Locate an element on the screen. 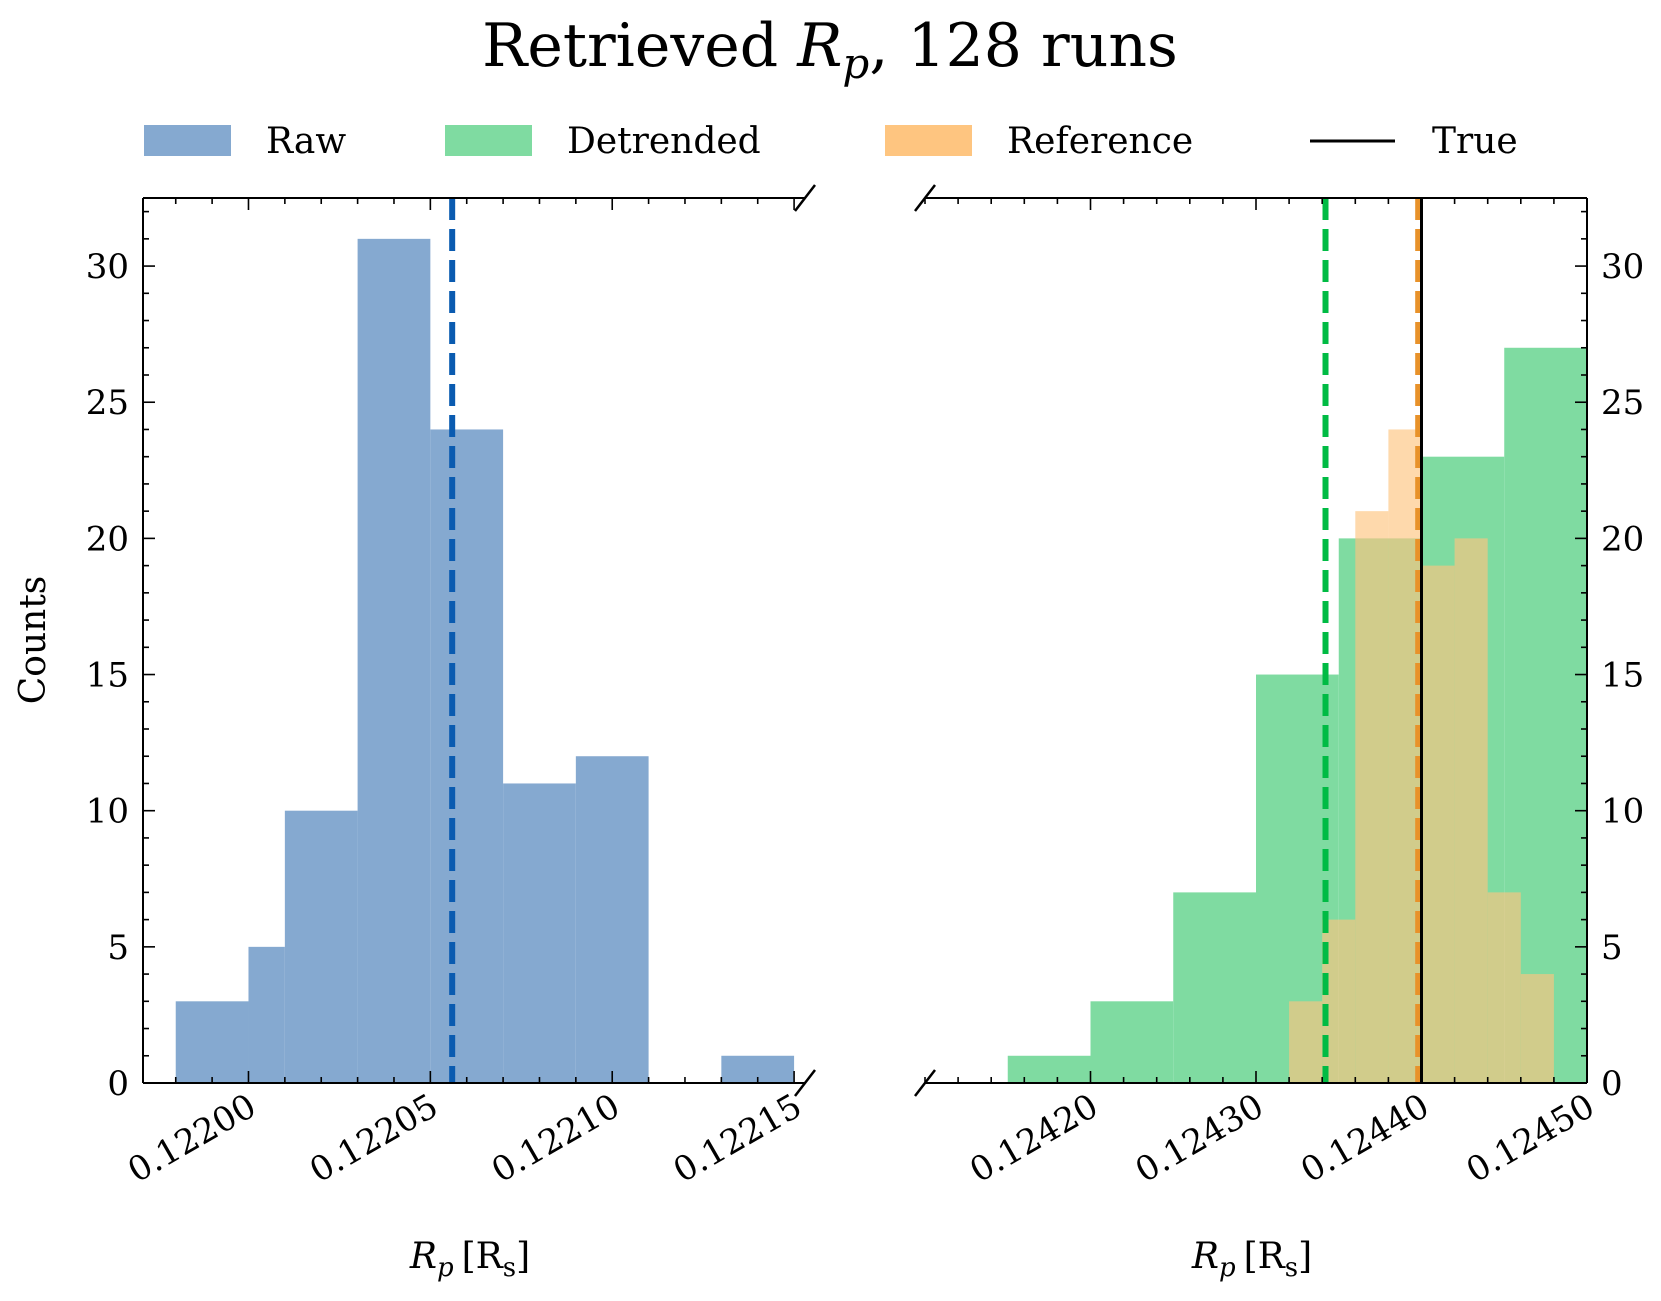 The width and height of the screenshot is (1661, 1301). legend-label-detrended: Detrended is located at coordinates (664, 141).